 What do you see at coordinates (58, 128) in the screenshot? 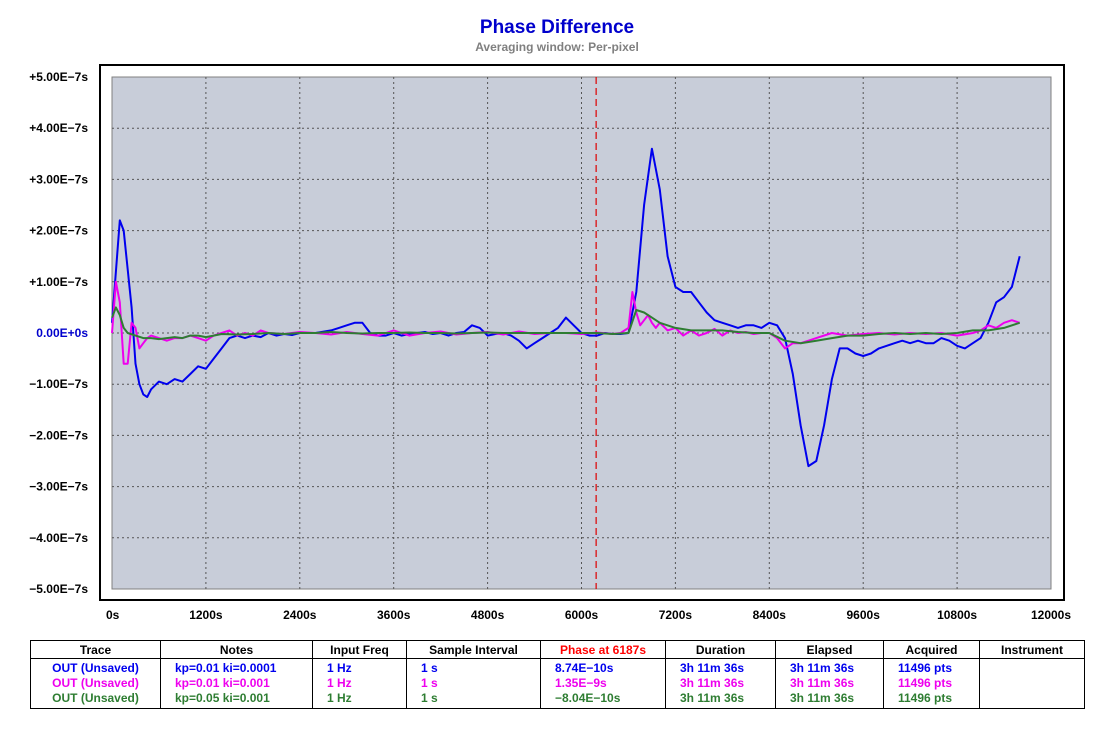
I see `y-tick-label: +4.00E−7s` at bounding box center [58, 128].